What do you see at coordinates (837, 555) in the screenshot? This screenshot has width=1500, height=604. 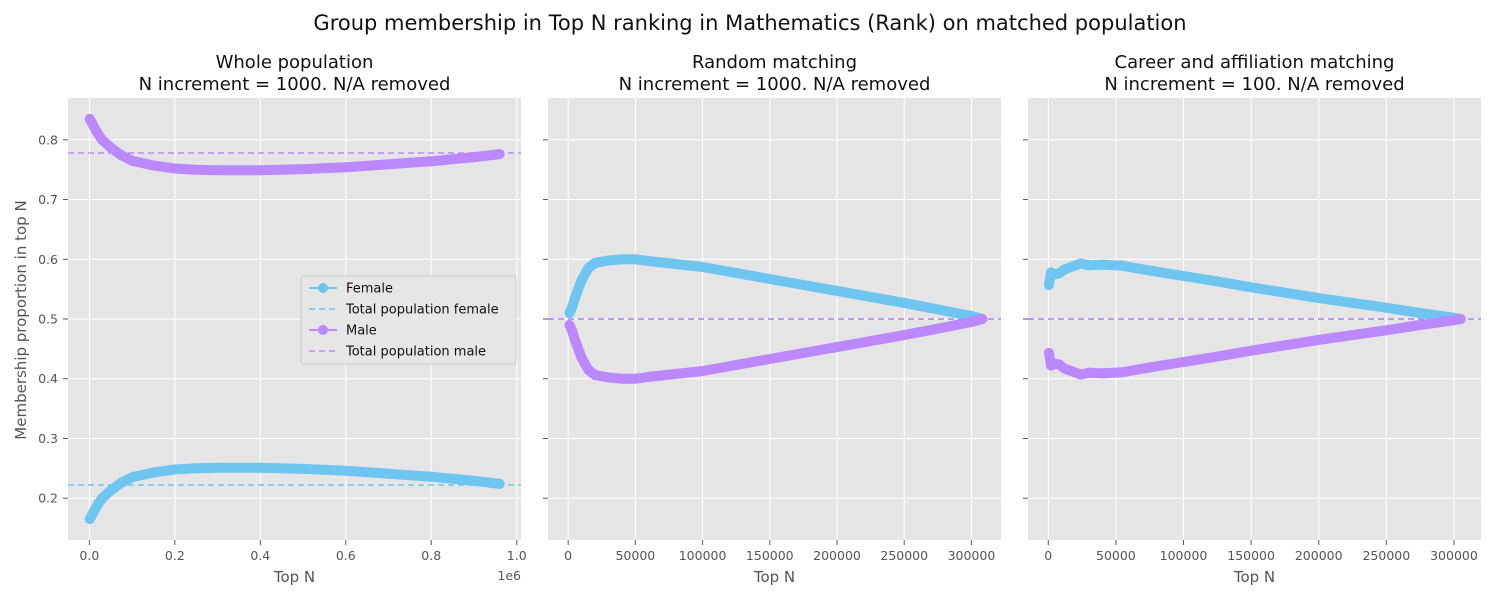 I see `x-tick-label: 200000` at bounding box center [837, 555].